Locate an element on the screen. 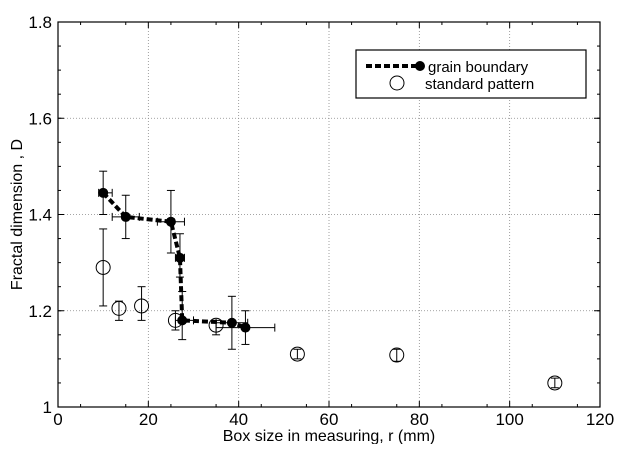 The height and width of the screenshot is (449, 622). y-tick-label: 1.4 is located at coordinates (40, 215).